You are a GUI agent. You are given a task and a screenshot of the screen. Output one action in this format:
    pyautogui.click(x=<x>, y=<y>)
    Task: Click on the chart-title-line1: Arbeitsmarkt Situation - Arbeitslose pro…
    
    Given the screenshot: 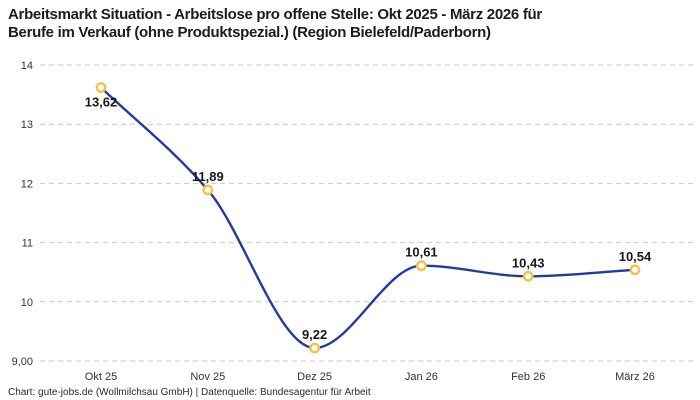 What is the action you would take?
    pyautogui.click(x=275, y=14)
    